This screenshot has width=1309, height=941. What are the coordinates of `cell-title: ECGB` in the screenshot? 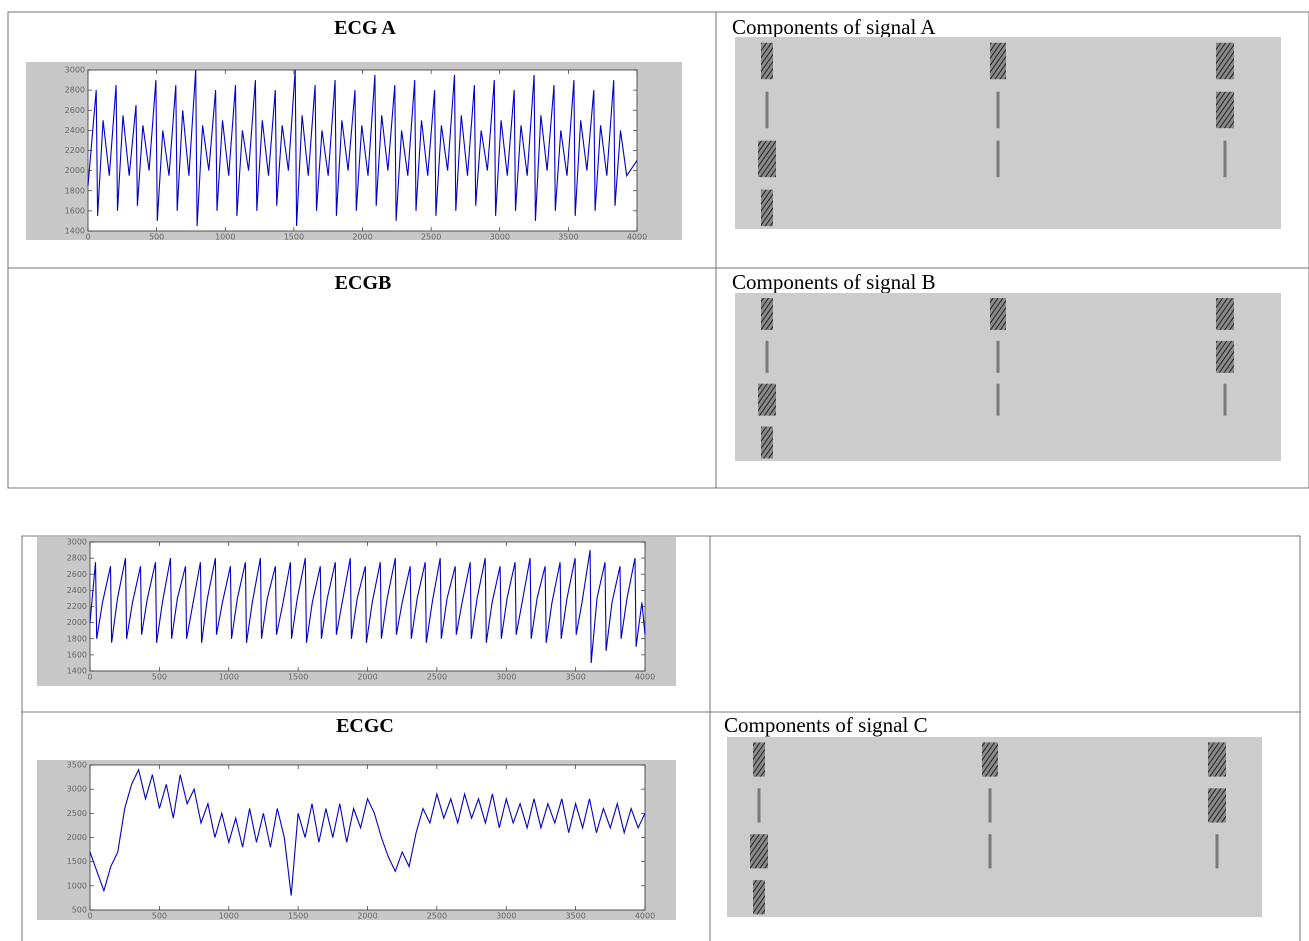 It's located at (363, 283).